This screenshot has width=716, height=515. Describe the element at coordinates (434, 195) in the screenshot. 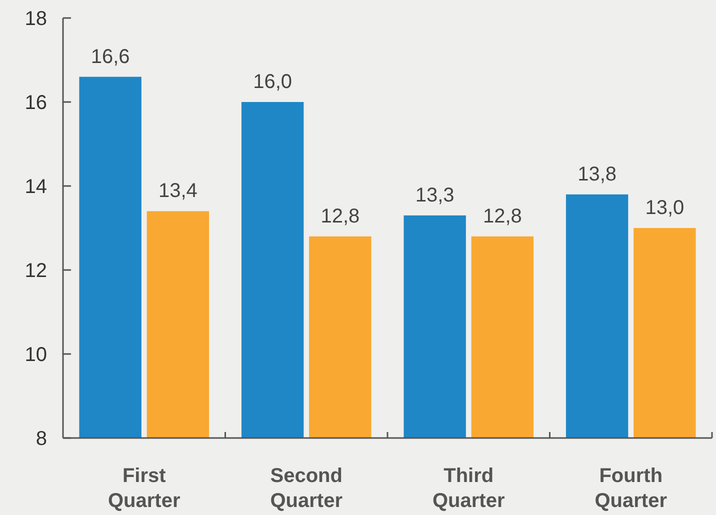

I see `data-label: 13,3` at that location.